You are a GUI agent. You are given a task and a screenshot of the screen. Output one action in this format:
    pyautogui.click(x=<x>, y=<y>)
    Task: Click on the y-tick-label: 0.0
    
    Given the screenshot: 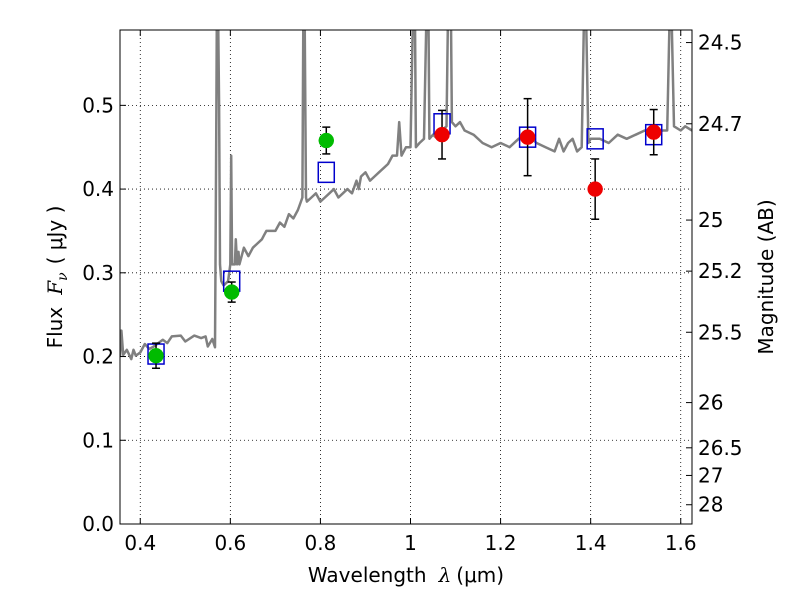 What is the action you would take?
    pyautogui.click(x=98, y=524)
    